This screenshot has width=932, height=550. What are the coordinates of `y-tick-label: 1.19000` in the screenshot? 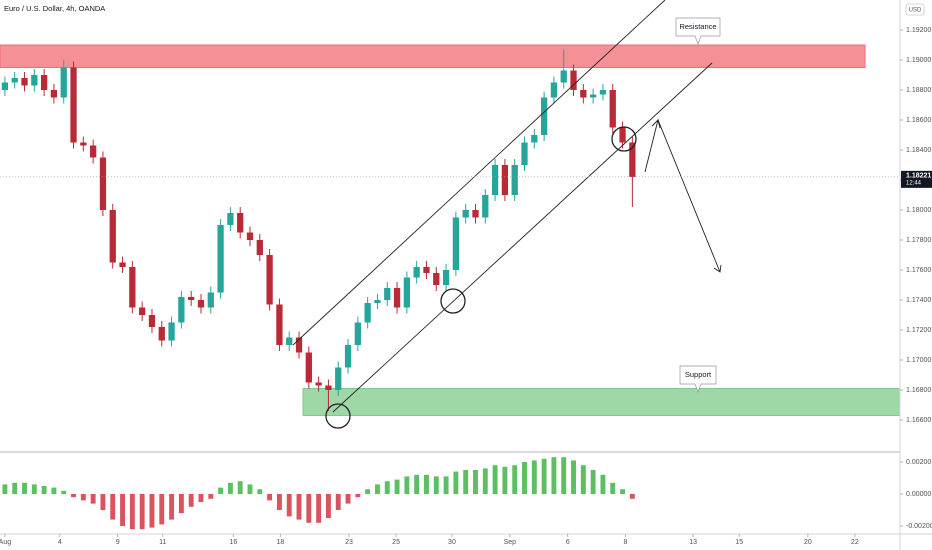 It's located at (918, 60).